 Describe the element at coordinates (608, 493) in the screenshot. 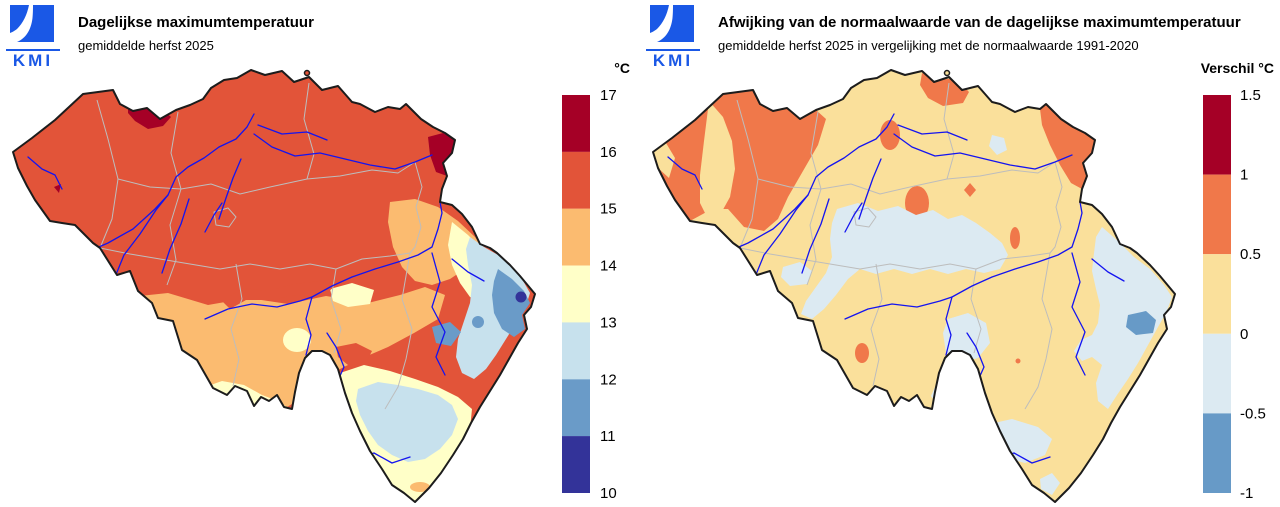

I see `colorbar-tick: 10` at that location.